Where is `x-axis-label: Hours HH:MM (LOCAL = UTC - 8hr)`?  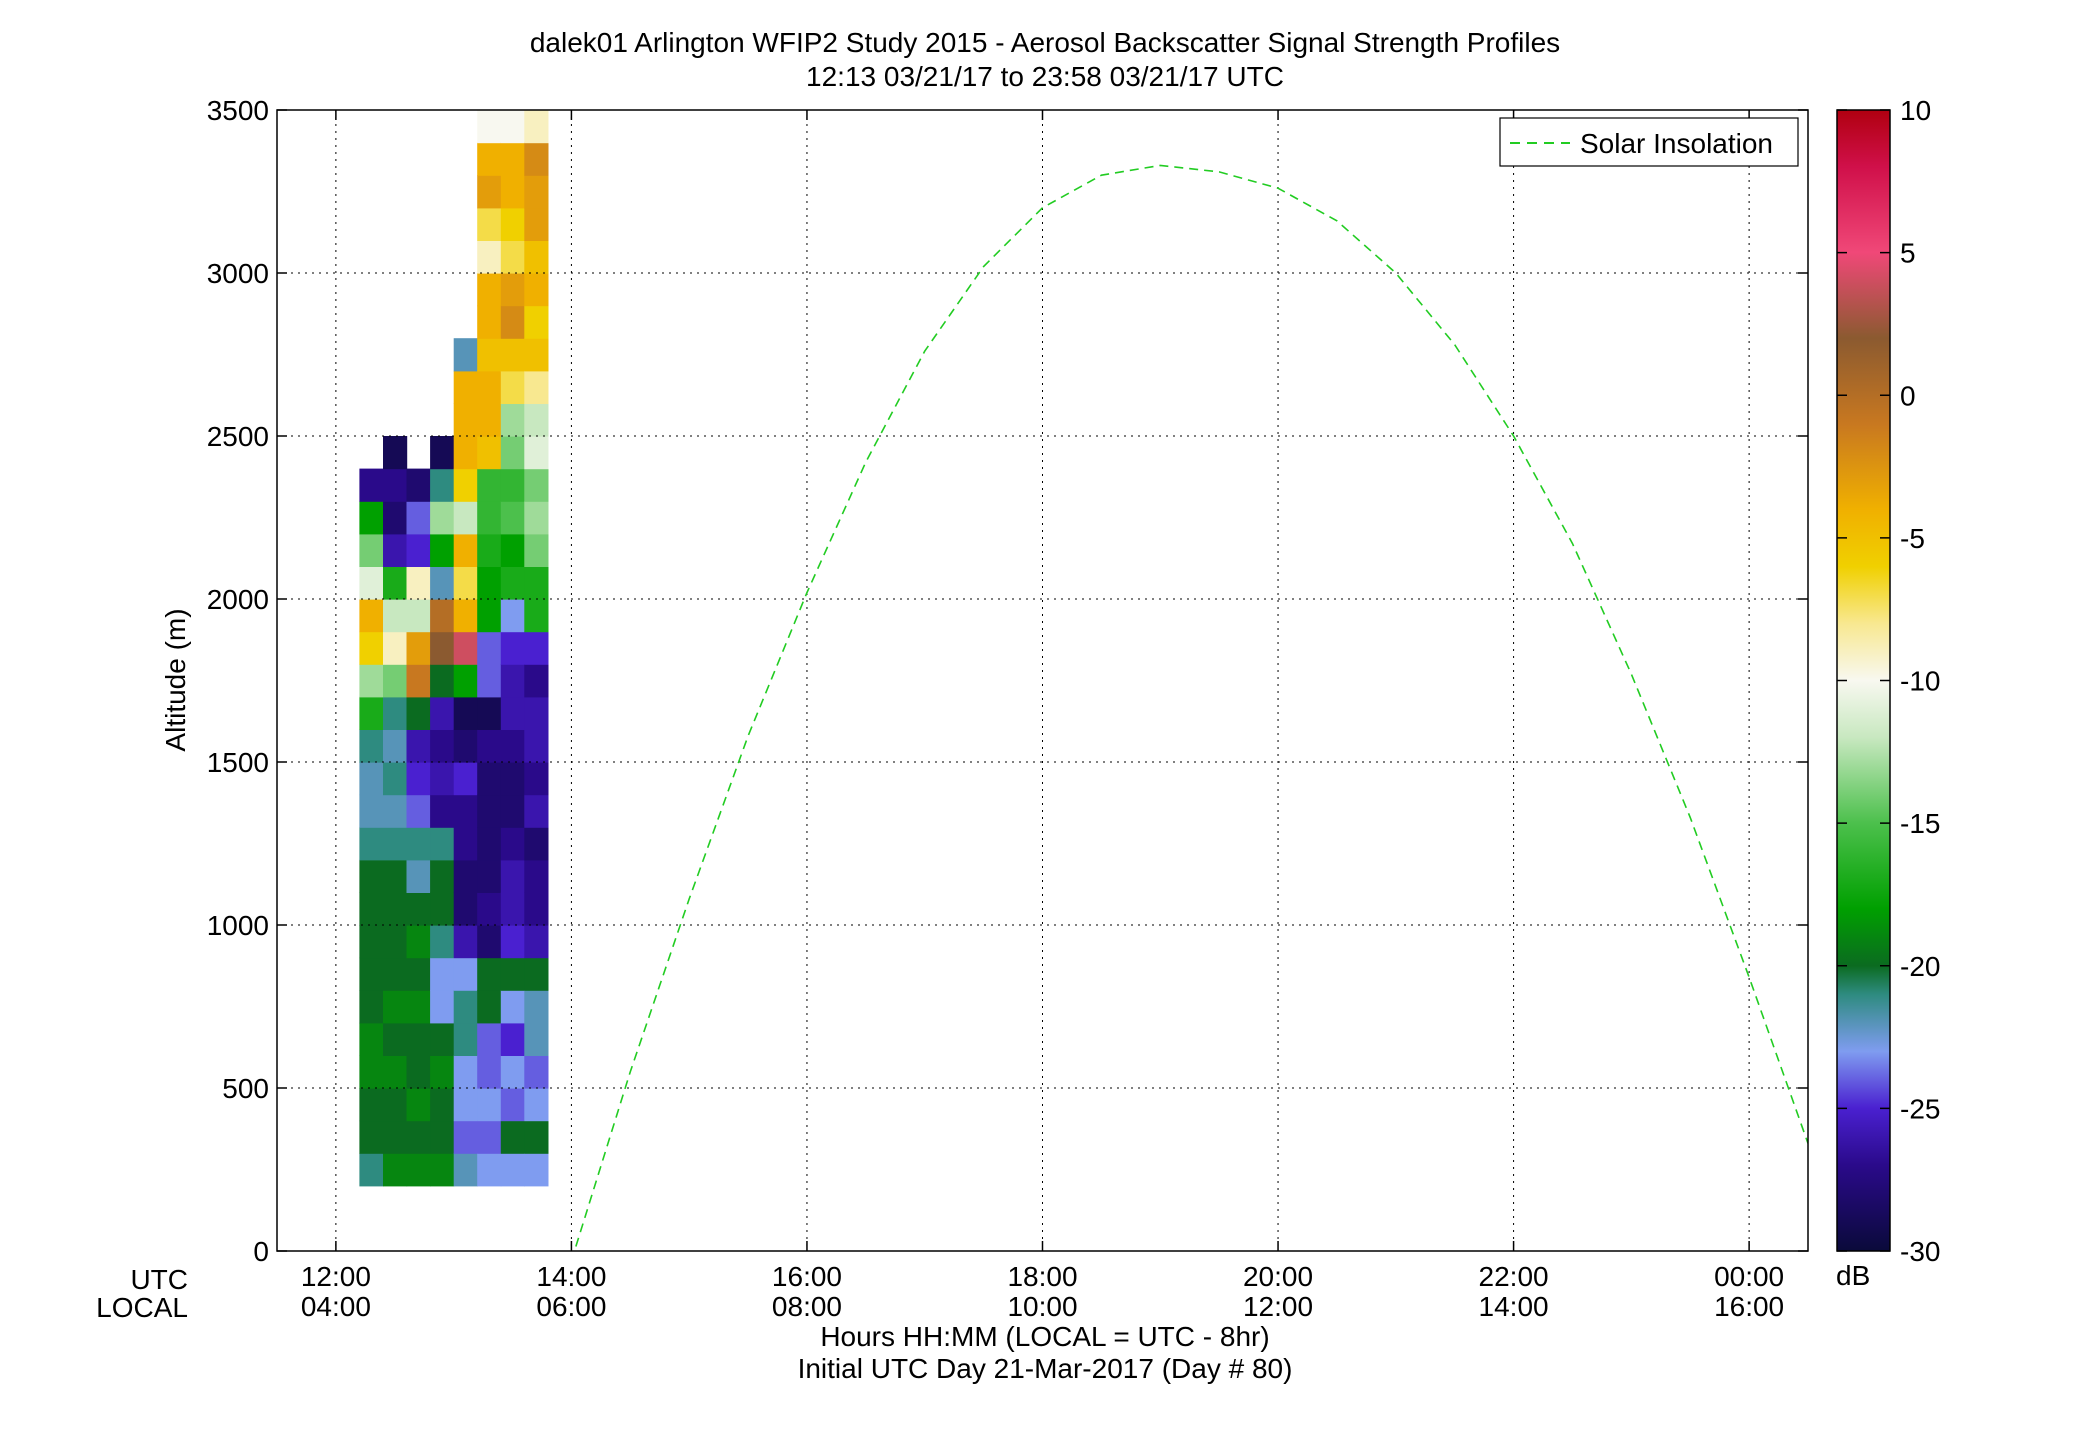
x-axis-label: Hours HH:MM (LOCAL = UTC - 8hr) is located at coordinates (1044, 1336).